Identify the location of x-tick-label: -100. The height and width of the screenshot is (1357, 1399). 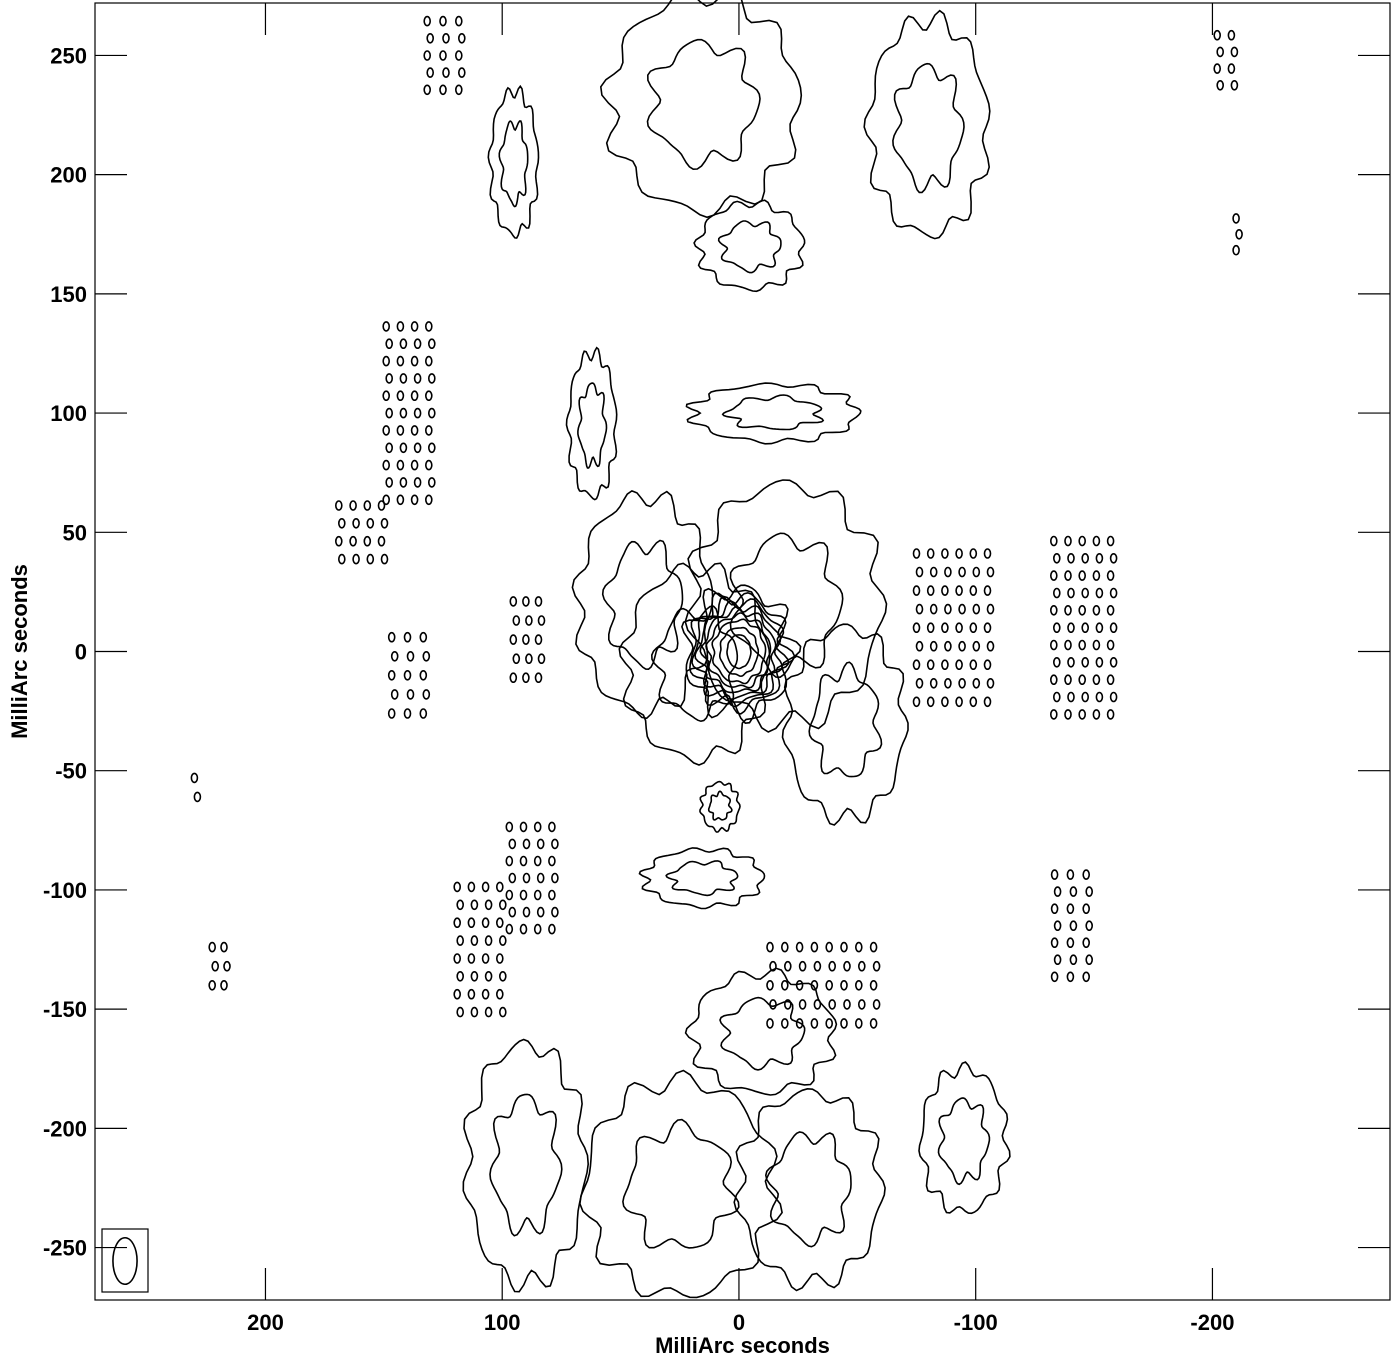
(976, 1322).